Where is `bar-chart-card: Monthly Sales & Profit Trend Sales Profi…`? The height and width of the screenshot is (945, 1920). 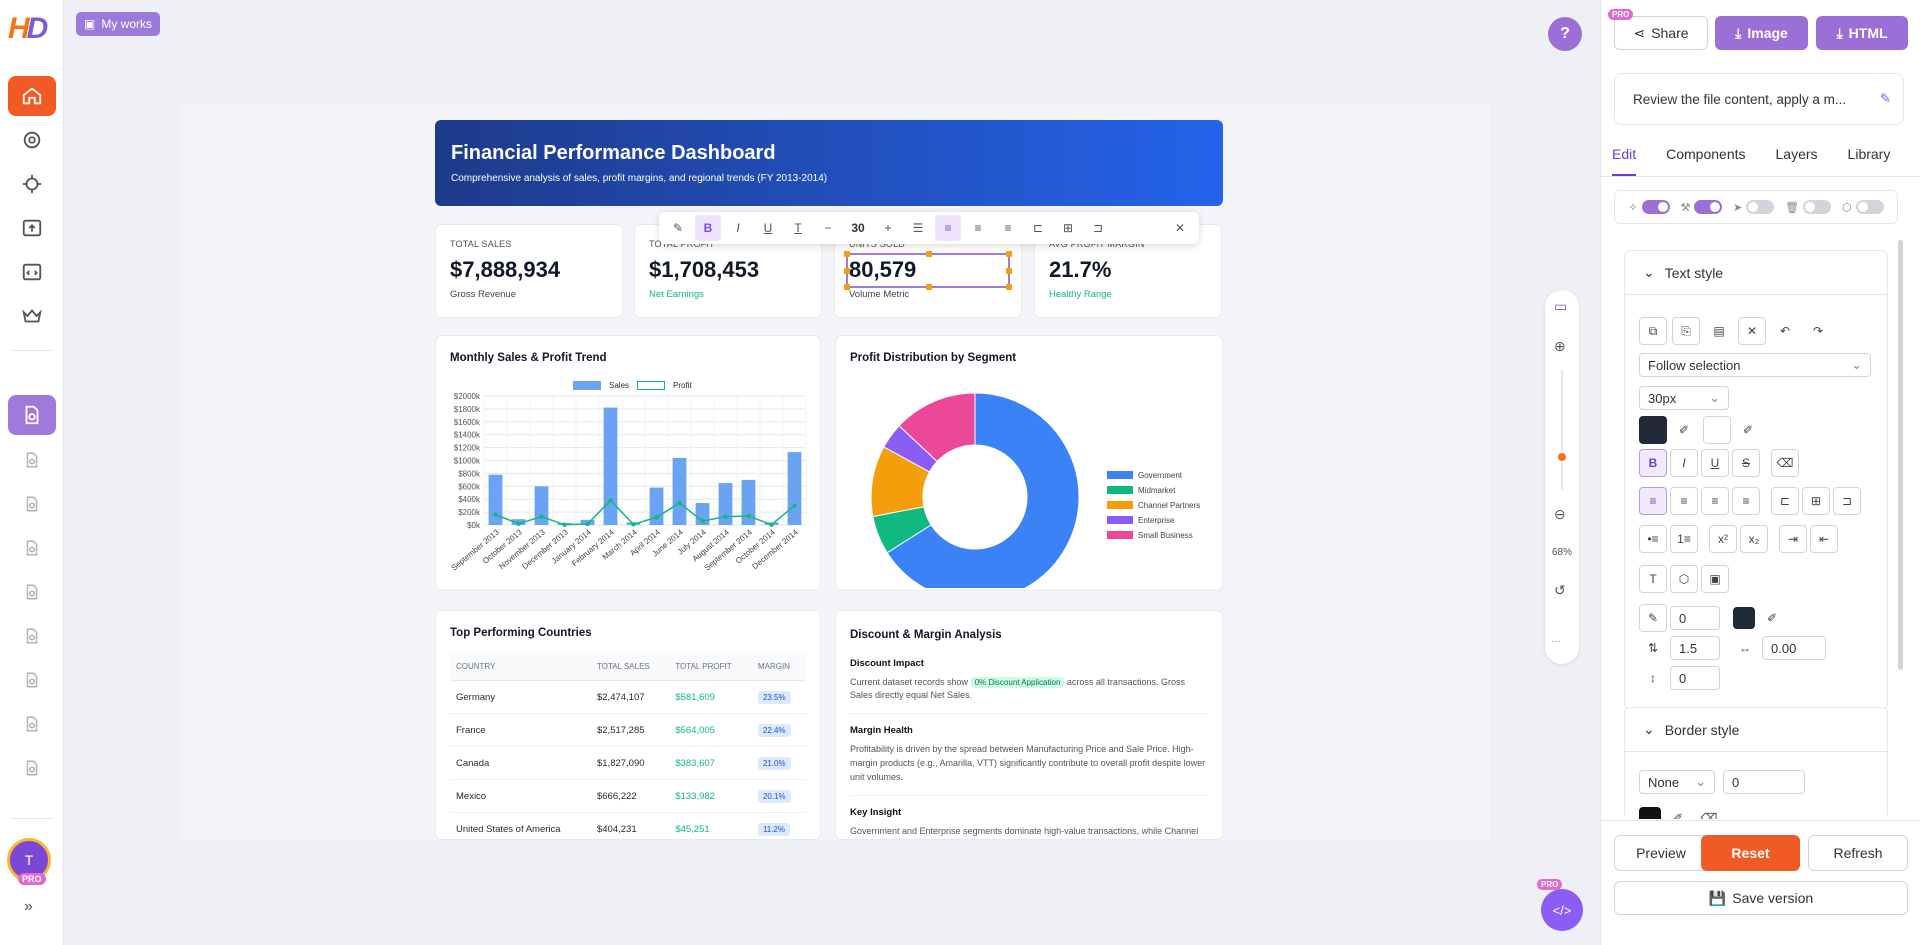 bar-chart-card: Monthly Sales & Profit Trend Sales Profi… is located at coordinates (628, 463).